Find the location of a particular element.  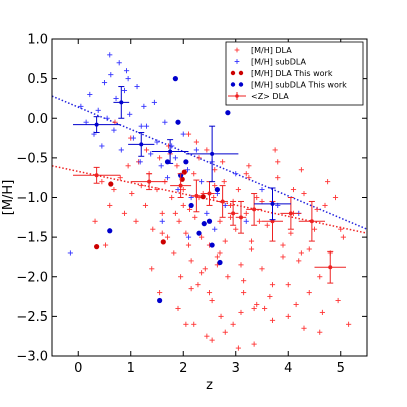

legend-entry: <Z> DLA is located at coordinates (258, 96).